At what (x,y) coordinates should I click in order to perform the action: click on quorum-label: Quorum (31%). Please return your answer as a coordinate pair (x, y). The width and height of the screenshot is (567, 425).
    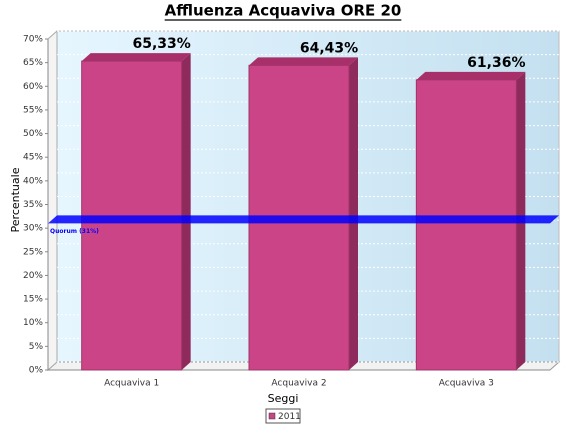
    Looking at the image, I should click on (74, 231).